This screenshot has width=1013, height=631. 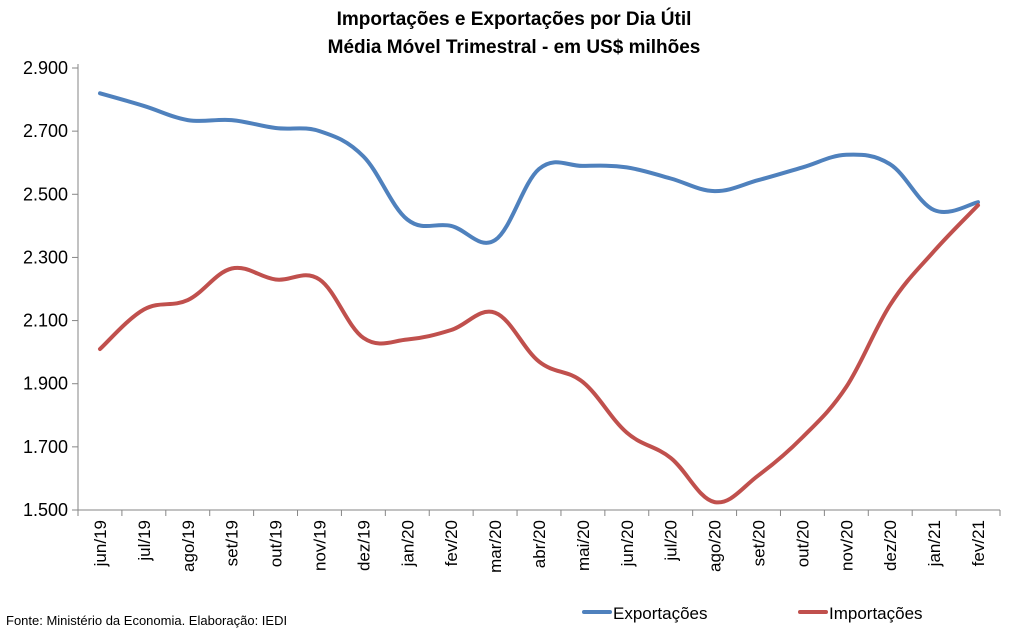 I want to click on y-tick-label: 2.100, so click(x=45, y=321).